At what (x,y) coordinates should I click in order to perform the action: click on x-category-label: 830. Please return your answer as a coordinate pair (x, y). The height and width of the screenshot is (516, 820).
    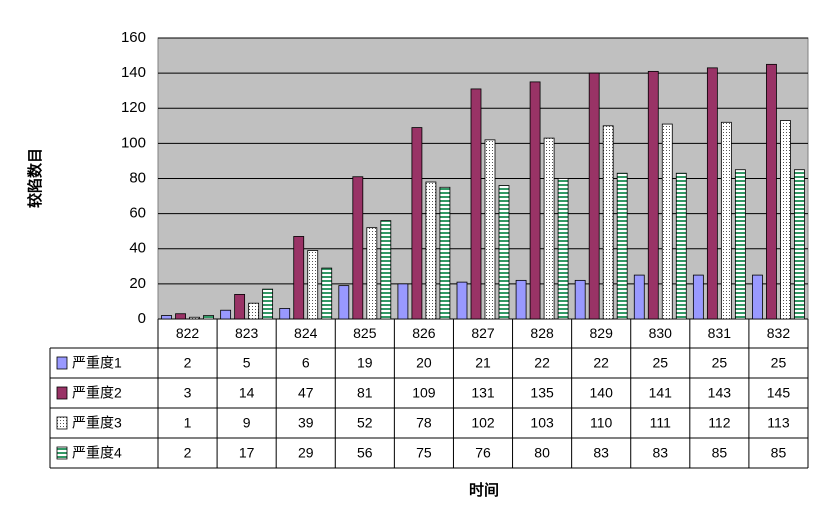
    Looking at the image, I should click on (661, 333).